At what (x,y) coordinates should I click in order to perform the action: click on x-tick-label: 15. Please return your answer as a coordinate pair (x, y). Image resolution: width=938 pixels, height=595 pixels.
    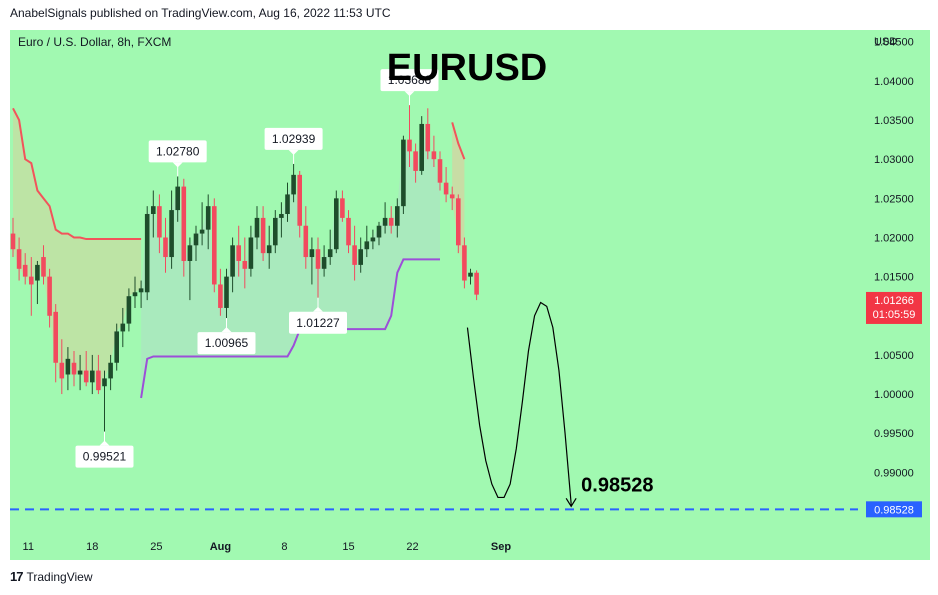
    Looking at the image, I should click on (348, 547).